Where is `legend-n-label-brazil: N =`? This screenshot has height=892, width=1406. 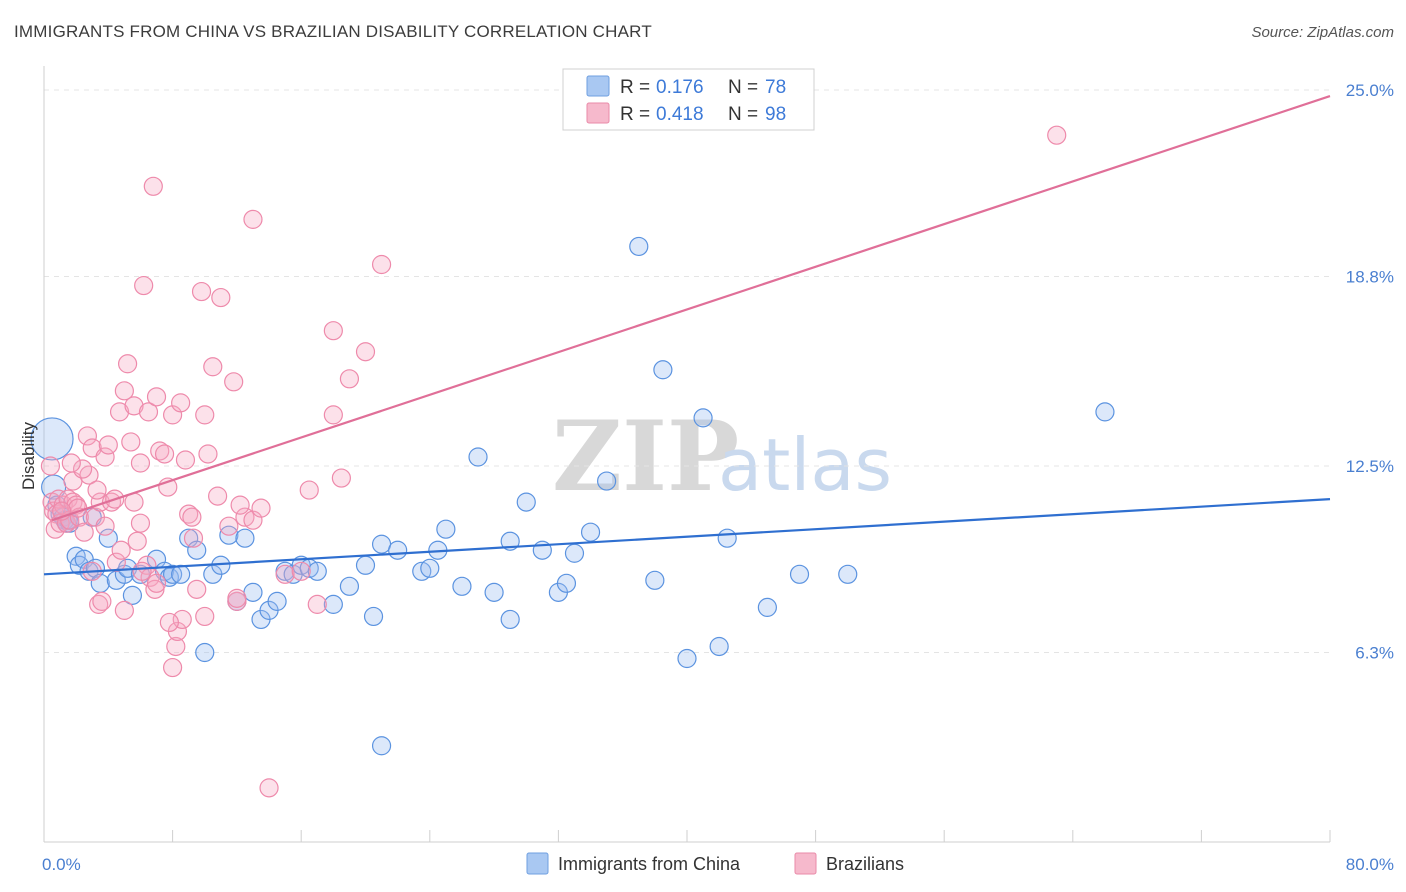
legend-n-label-brazil: N = is located at coordinates (743, 114).